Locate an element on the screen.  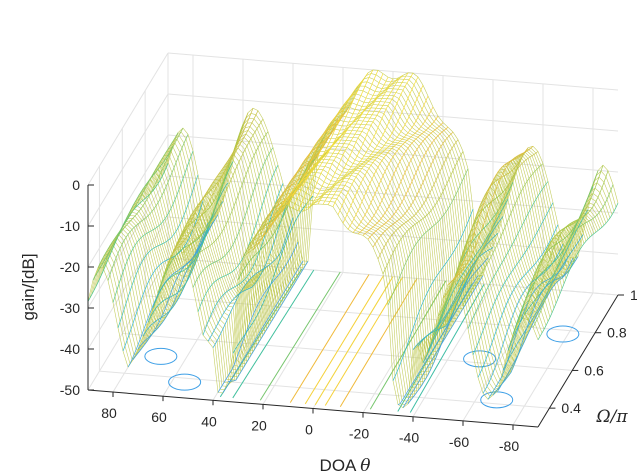
z-axis-ticks: 0 -10 -20 -30 -40 -50 is located at coordinates (77, 287).